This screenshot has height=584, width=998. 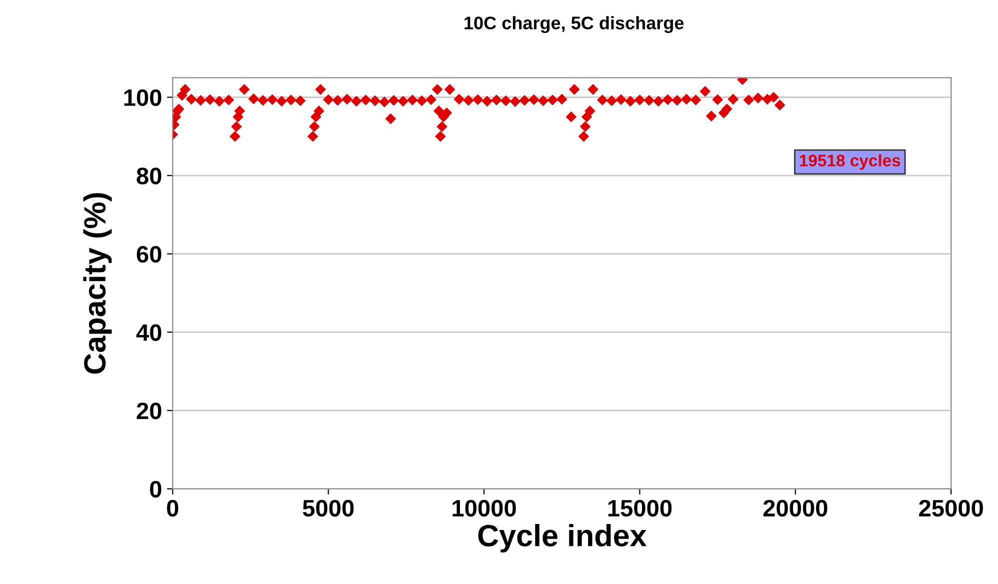 I want to click on x-tick-label: 15000, so click(x=640, y=508).